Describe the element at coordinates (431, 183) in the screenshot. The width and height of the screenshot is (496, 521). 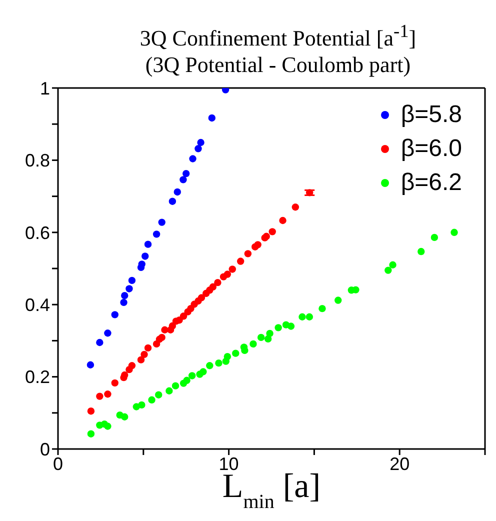
I see `legend-label: β=6.2` at that location.